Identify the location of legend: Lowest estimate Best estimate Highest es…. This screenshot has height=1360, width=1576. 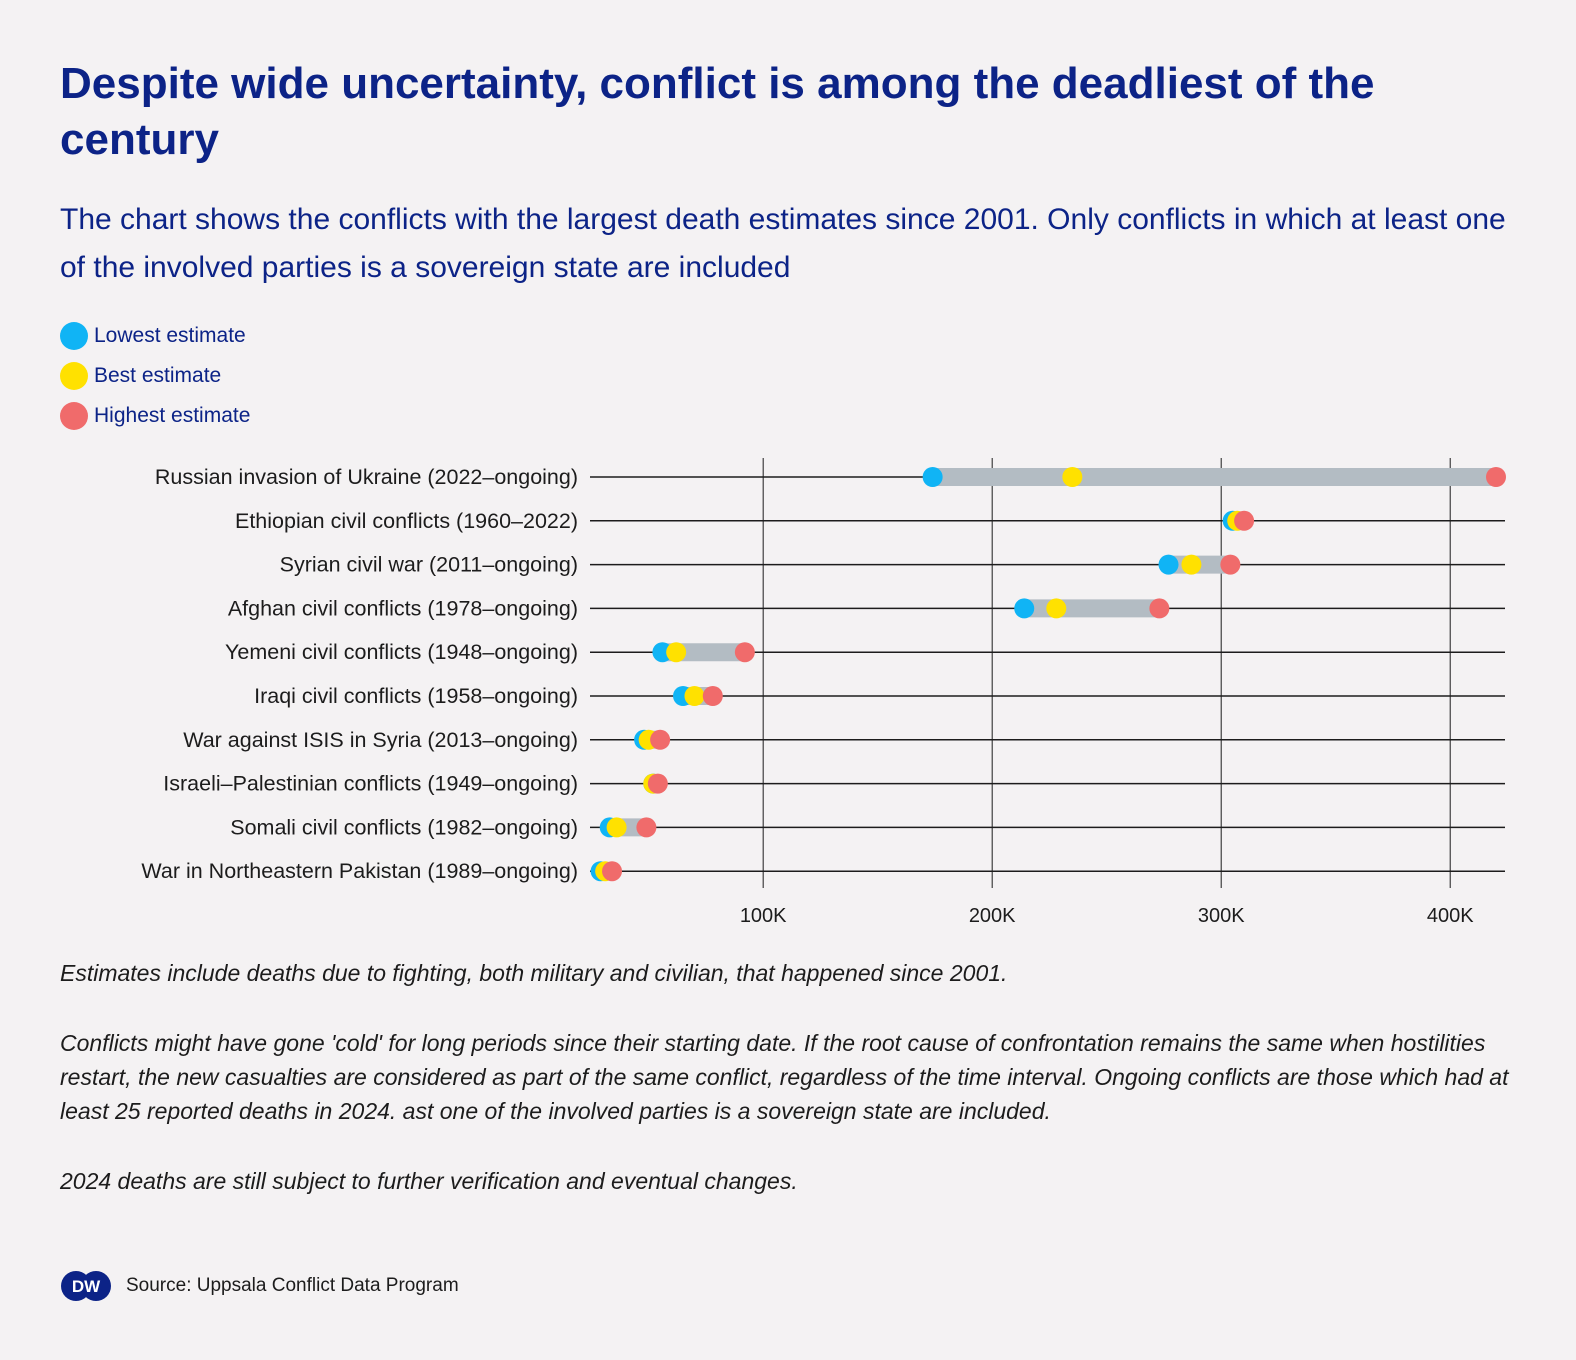
(155, 376).